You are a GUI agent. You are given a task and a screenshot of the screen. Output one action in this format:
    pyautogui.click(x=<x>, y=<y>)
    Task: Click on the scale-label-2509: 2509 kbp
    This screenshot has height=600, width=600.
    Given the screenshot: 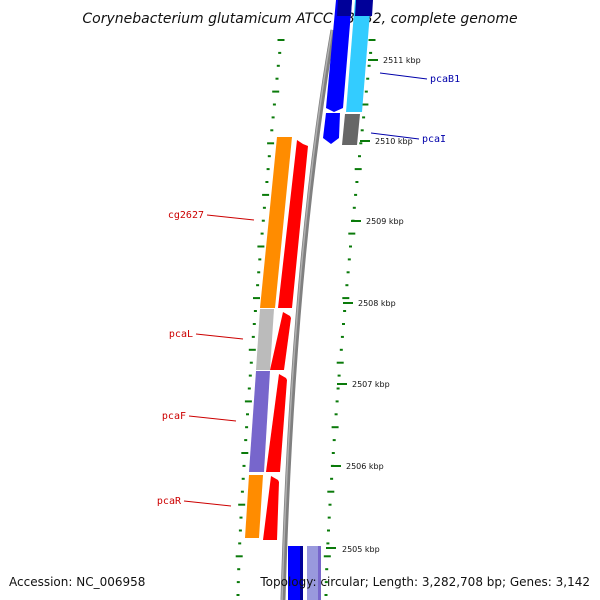 What is the action you would take?
    pyautogui.click(x=385, y=221)
    